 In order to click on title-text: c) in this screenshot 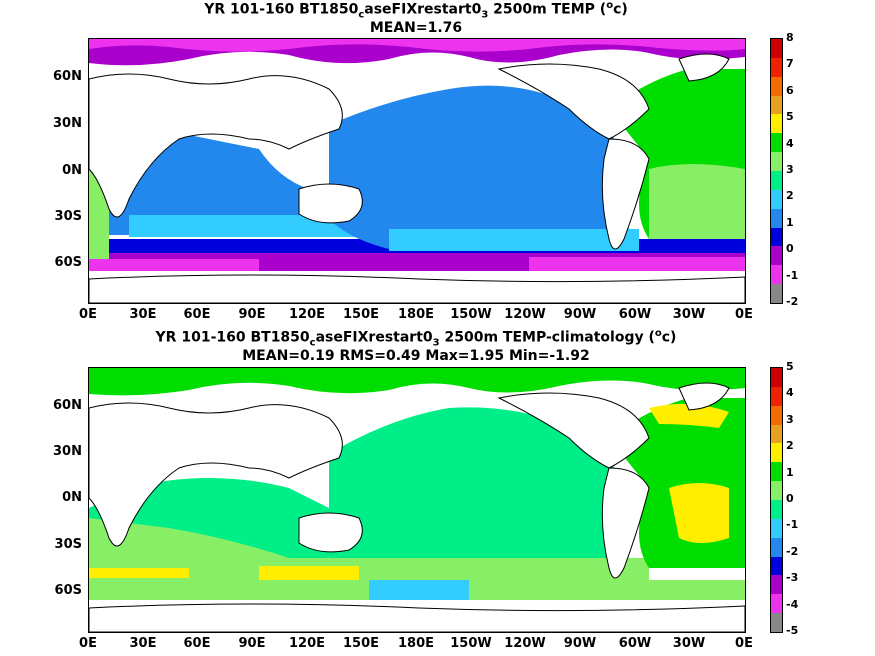, I will do `click(669, 337)`.